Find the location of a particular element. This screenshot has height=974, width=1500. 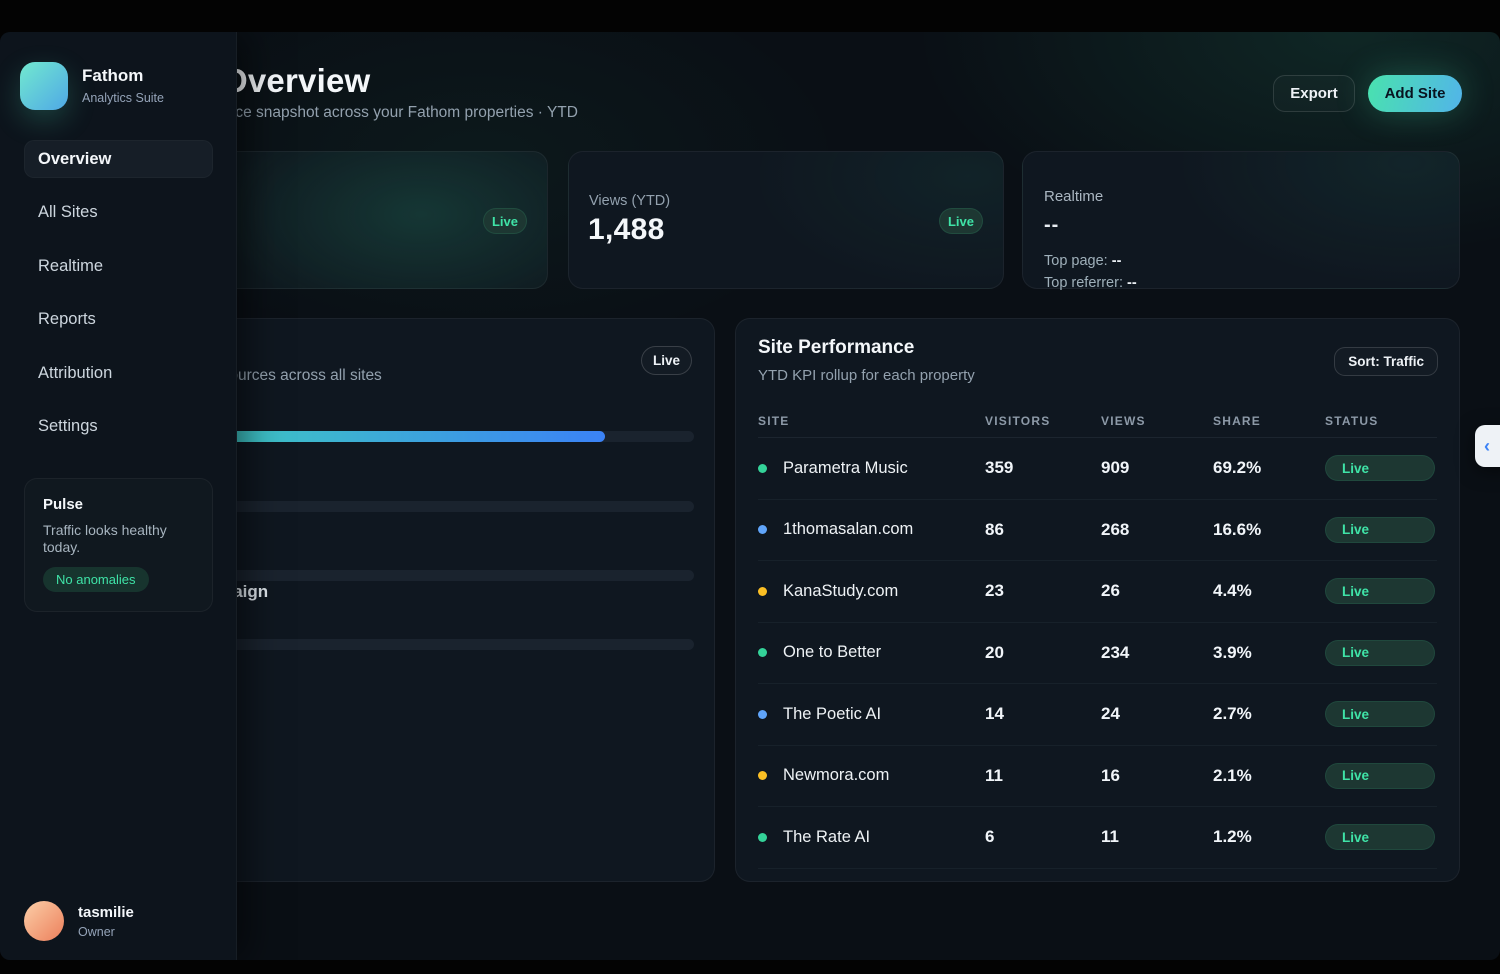

column-header-views: VIEWS is located at coordinates (1123, 421).